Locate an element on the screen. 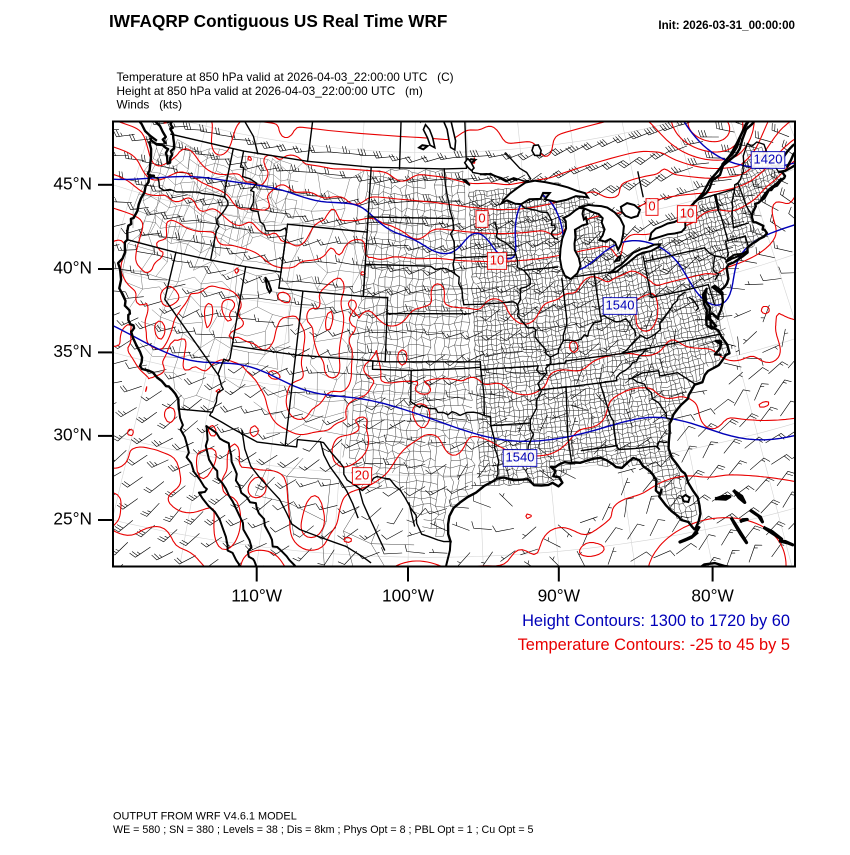 This screenshot has height=855, width=850. svg-text:Height Contours: 1300 to 1720: Height Contours: 1300 to 1720 by 60 is located at coordinates (656, 621).